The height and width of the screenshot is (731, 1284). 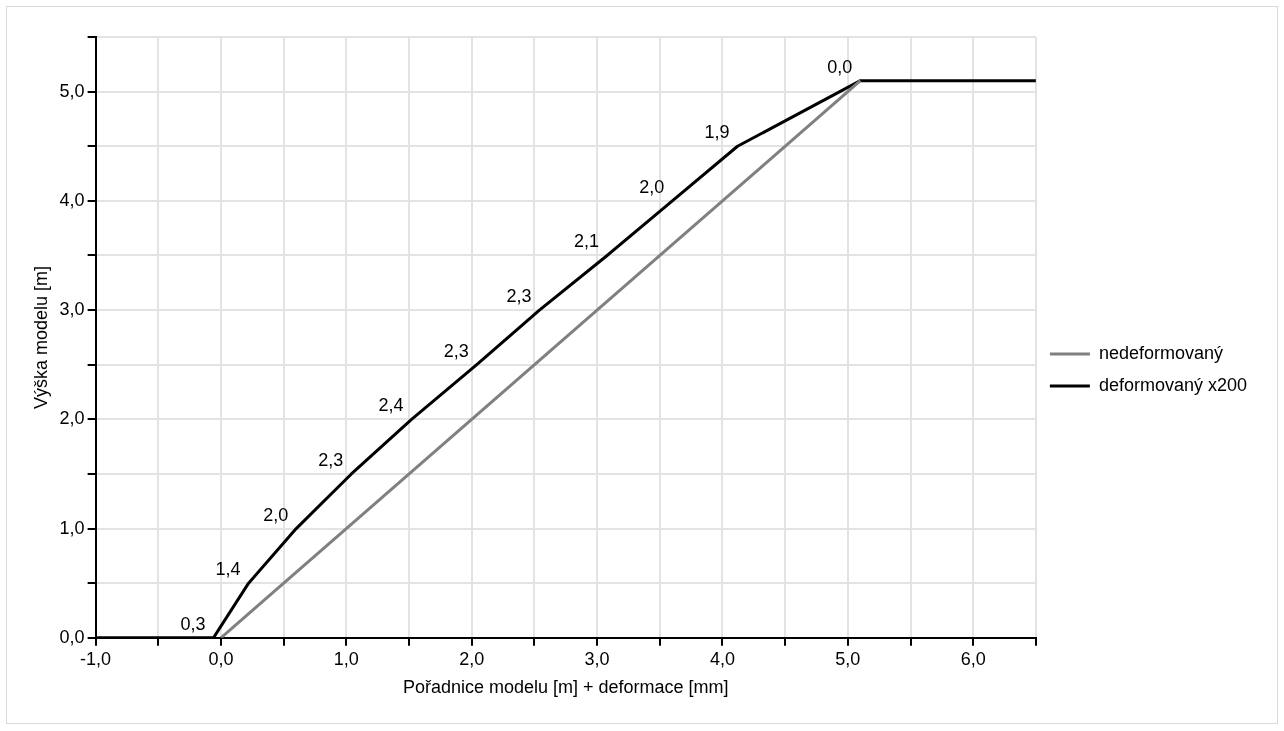 I want to click on annotation: 1,9, so click(x=717, y=132).